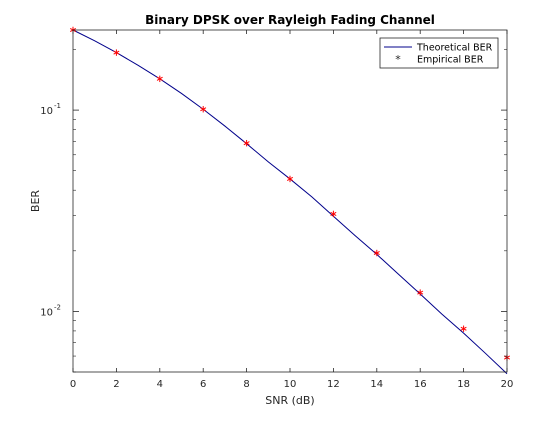 This screenshot has height=425, width=560. Describe the element at coordinates (290, 384) in the screenshot. I see `x-tick-label: 10` at that location.